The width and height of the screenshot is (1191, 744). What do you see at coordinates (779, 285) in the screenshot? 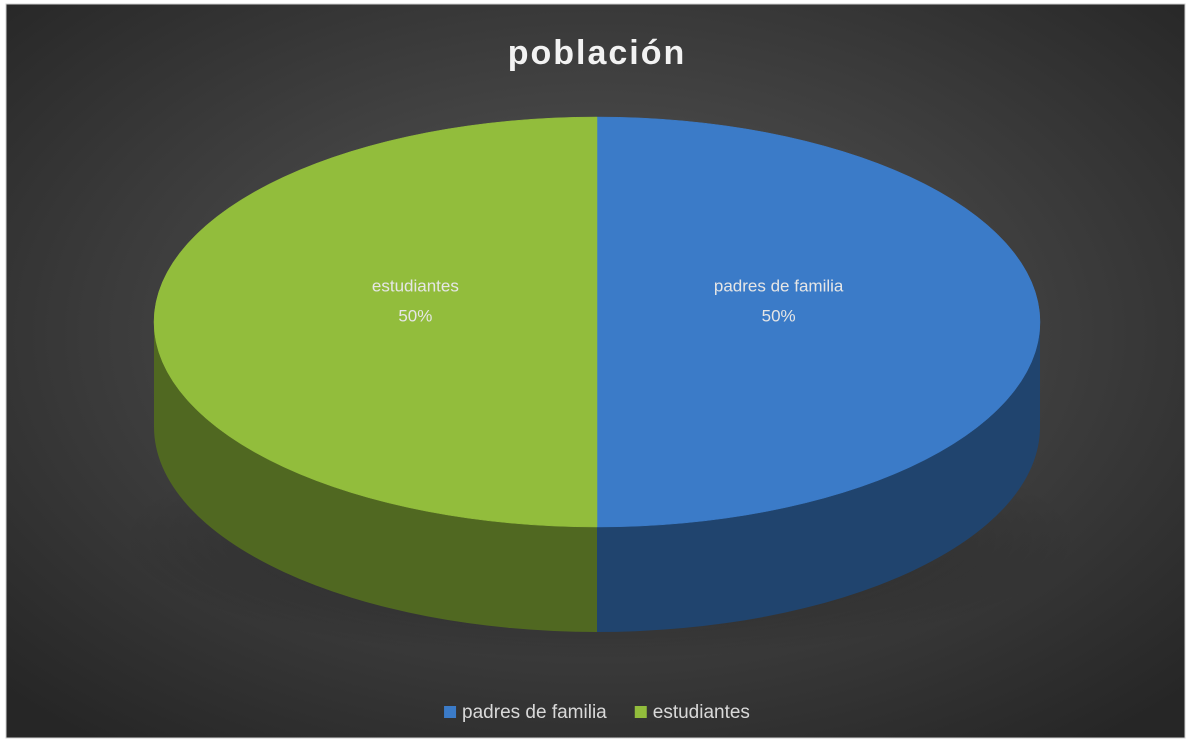
I see `data-label-category: padres de familia` at bounding box center [779, 285].